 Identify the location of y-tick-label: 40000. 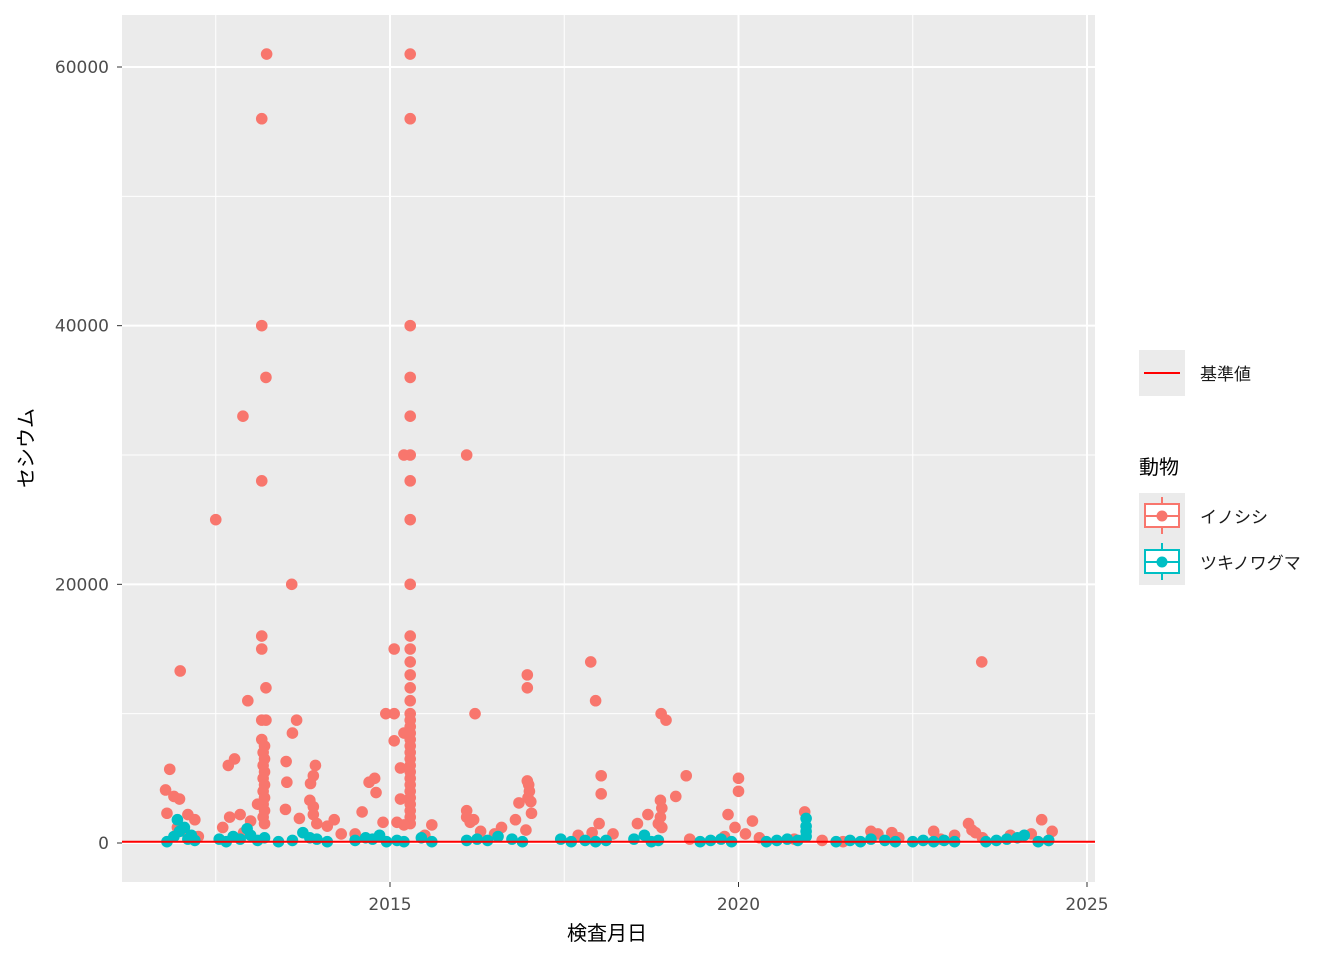
(82, 327).